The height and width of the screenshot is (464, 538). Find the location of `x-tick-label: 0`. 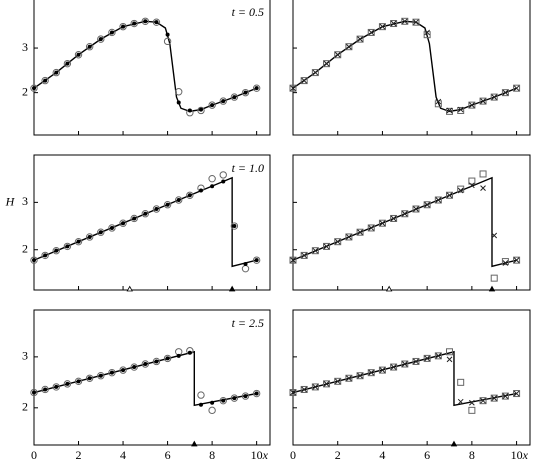

x-tick-label: 0 is located at coordinates (34, 455).